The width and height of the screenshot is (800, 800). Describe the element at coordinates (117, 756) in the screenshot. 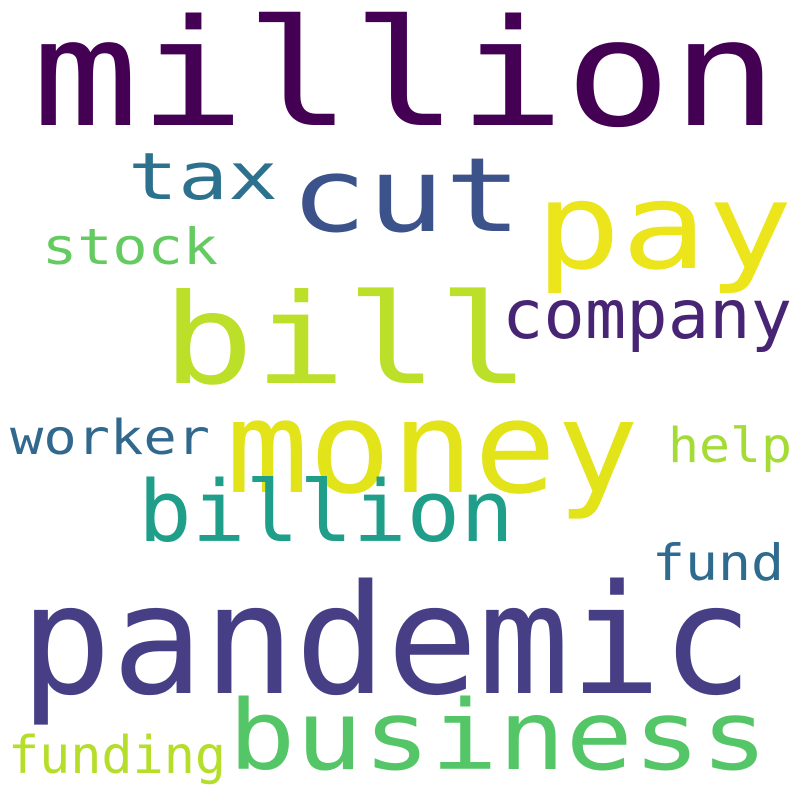

I see `word-funding: funding` at that location.